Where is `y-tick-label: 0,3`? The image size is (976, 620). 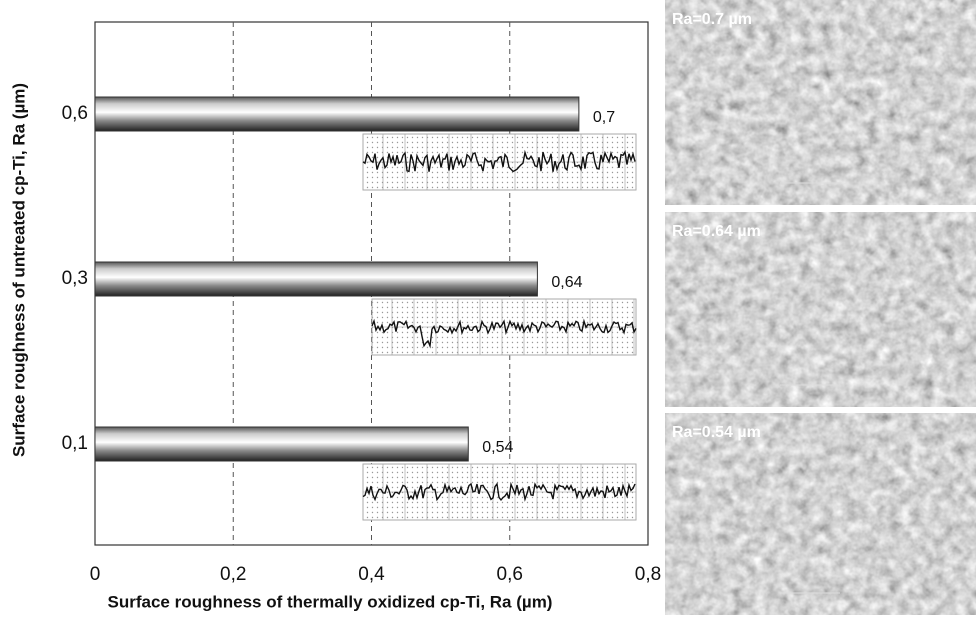 y-tick-label: 0,3 is located at coordinates (75, 278).